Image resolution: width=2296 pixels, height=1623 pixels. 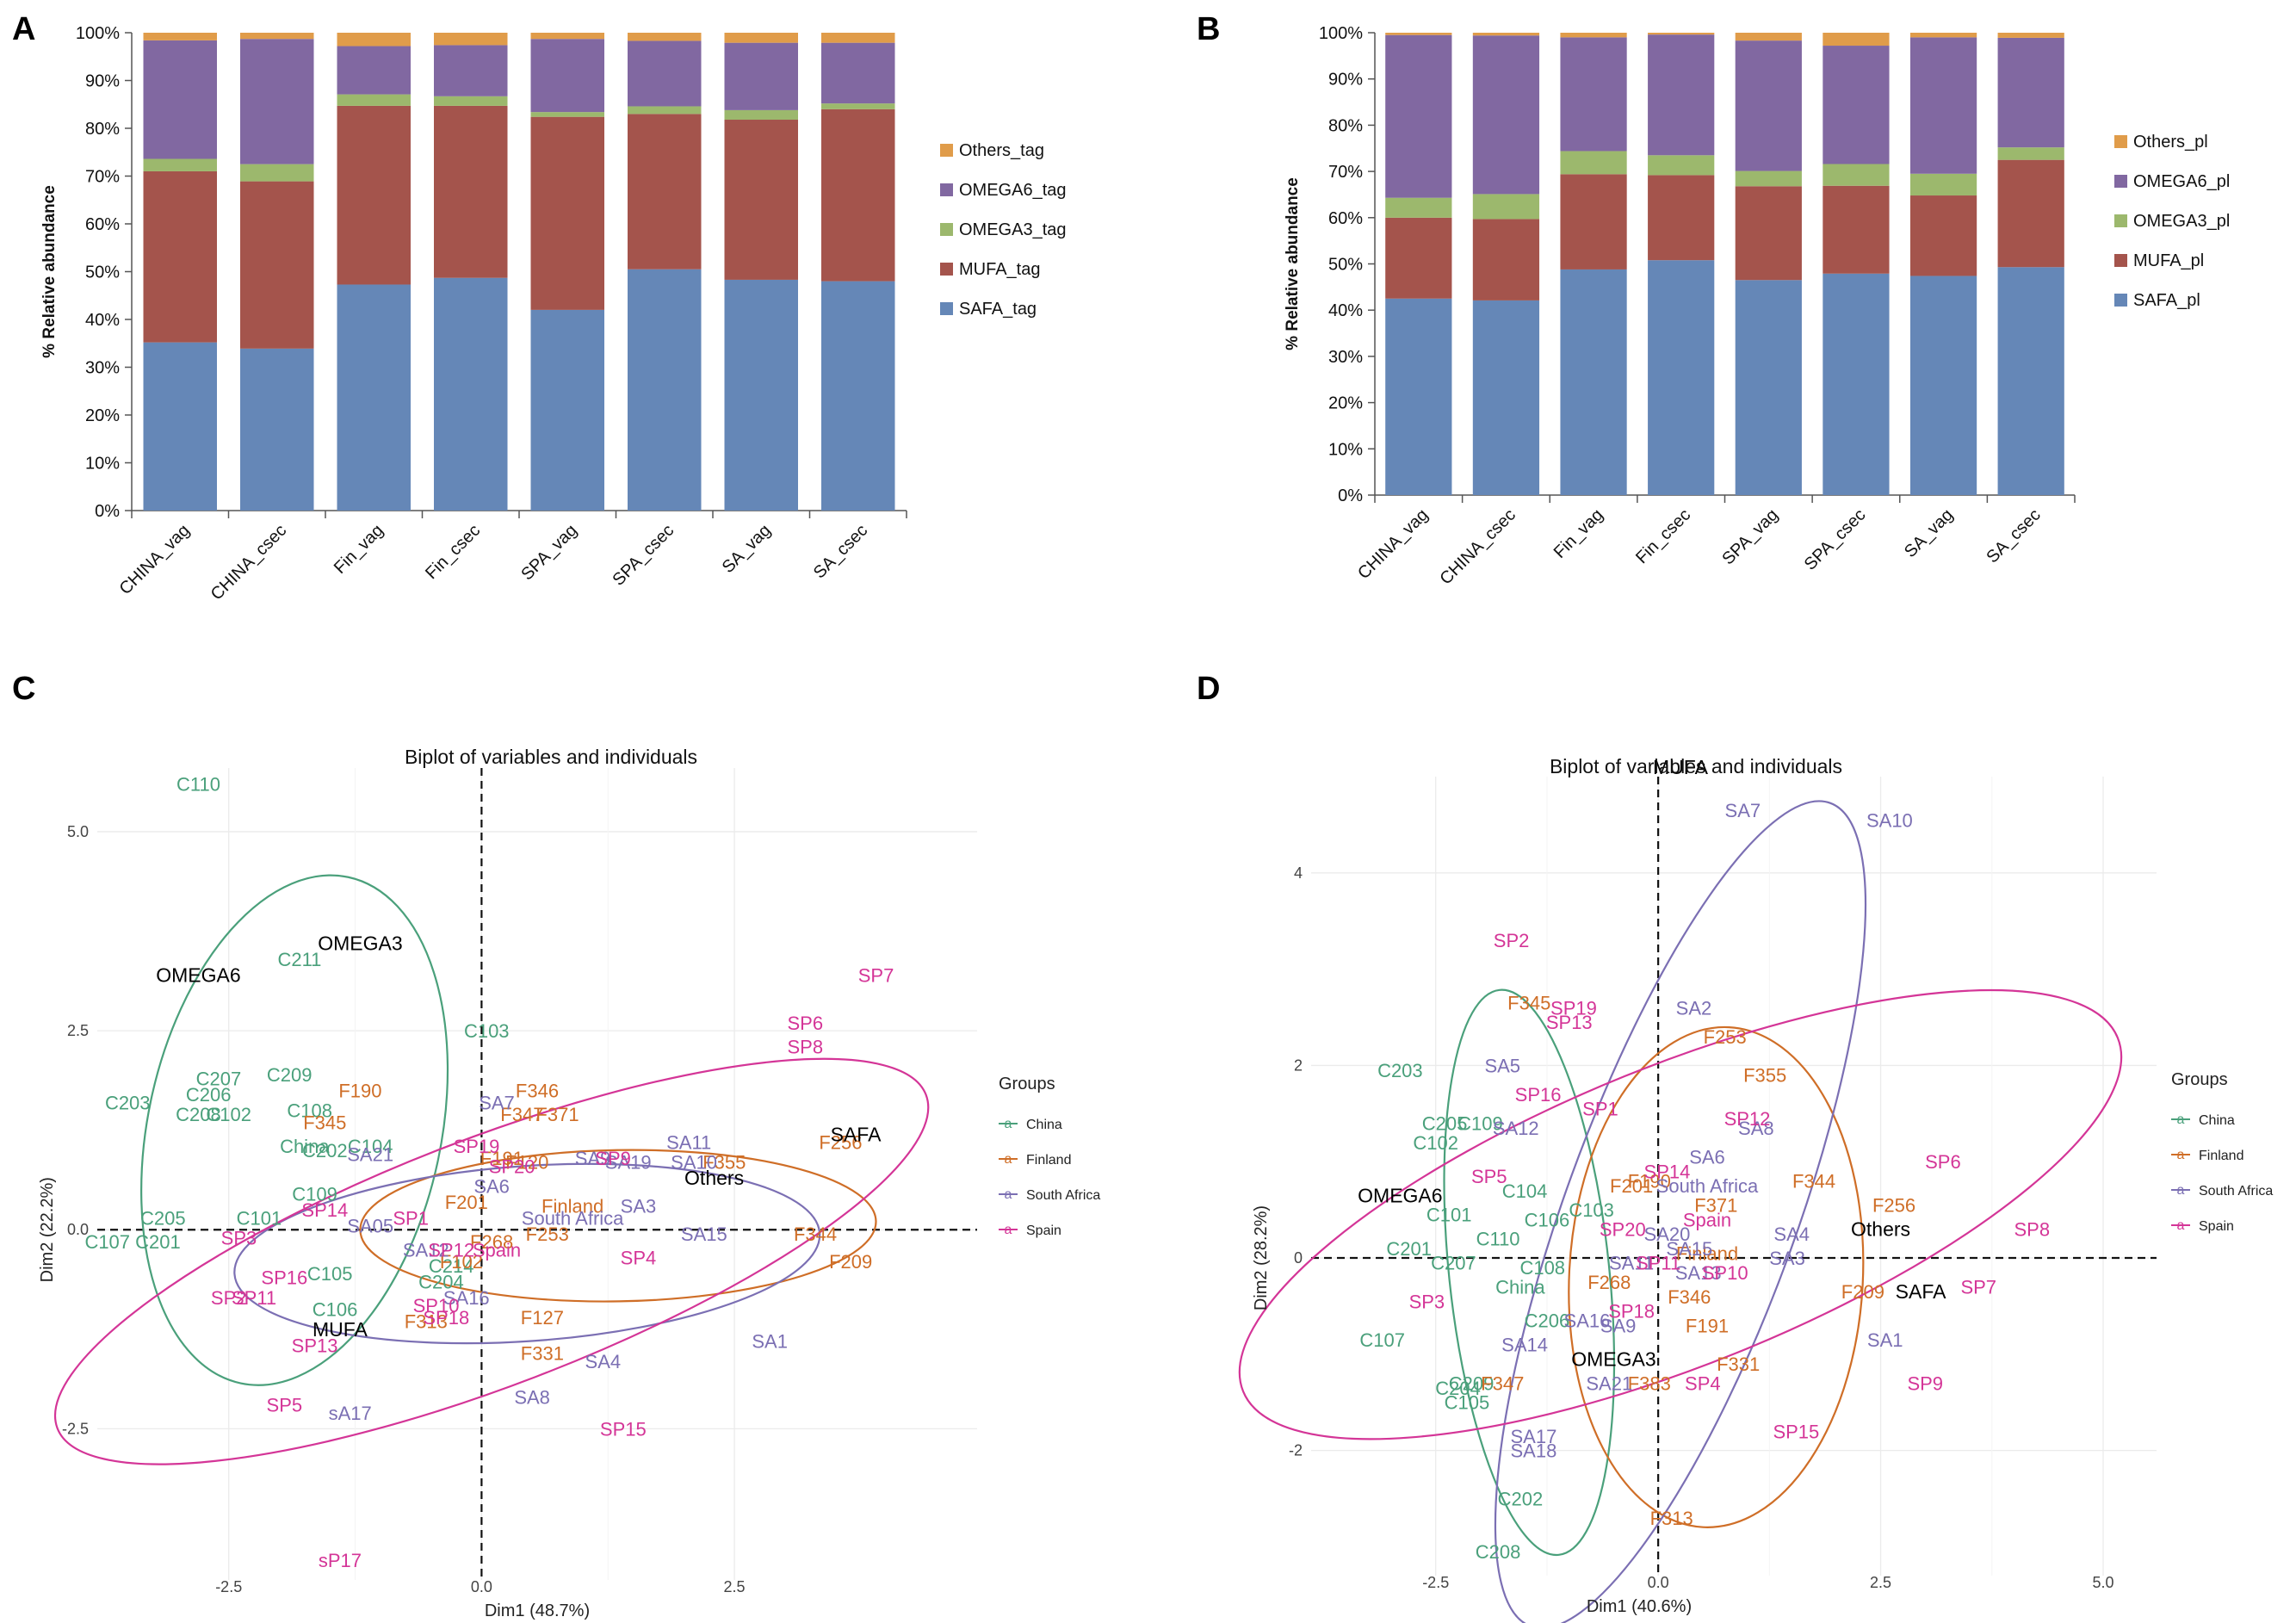 What do you see at coordinates (1787, 1258) in the screenshot?
I see `point-label: SA3` at bounding box center [1787, 1258].